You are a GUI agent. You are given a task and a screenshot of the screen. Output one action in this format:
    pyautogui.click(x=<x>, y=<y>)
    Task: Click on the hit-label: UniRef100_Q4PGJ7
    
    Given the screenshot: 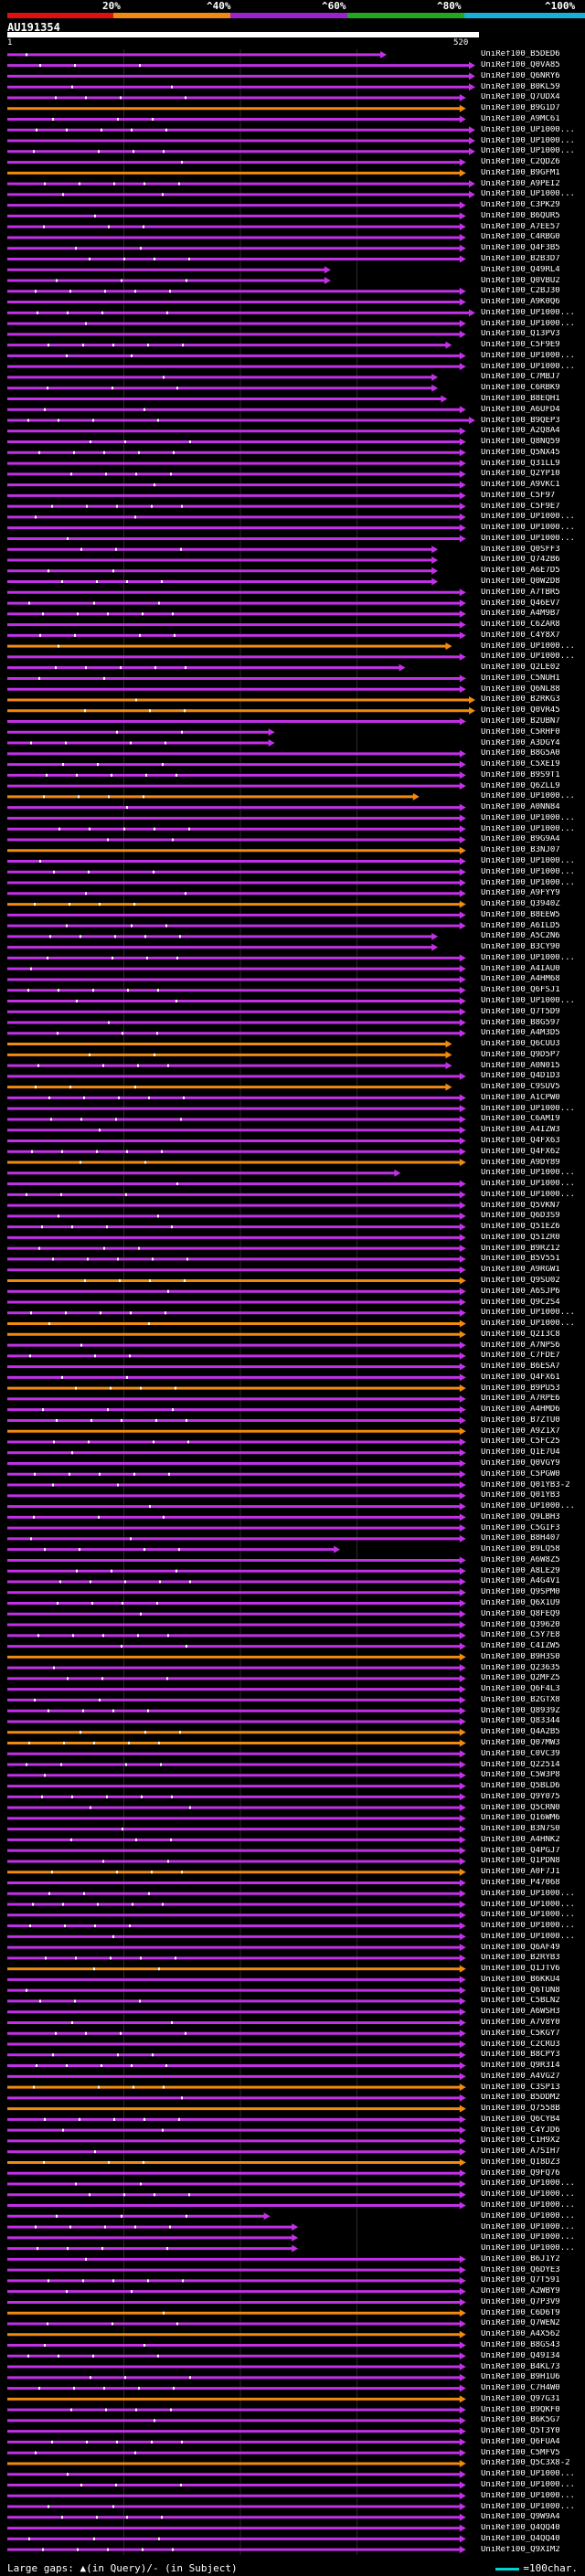 What is the action you would take?
    pyautogui.click(x=520, y=1850)
    